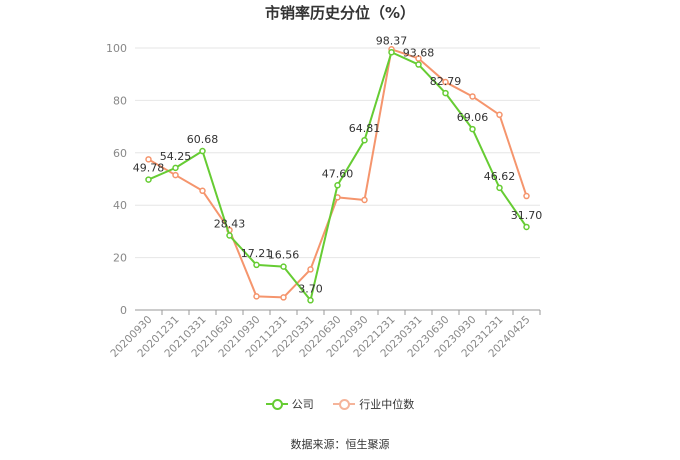  I want to click on data-label: 69.06, so click(473, 117).